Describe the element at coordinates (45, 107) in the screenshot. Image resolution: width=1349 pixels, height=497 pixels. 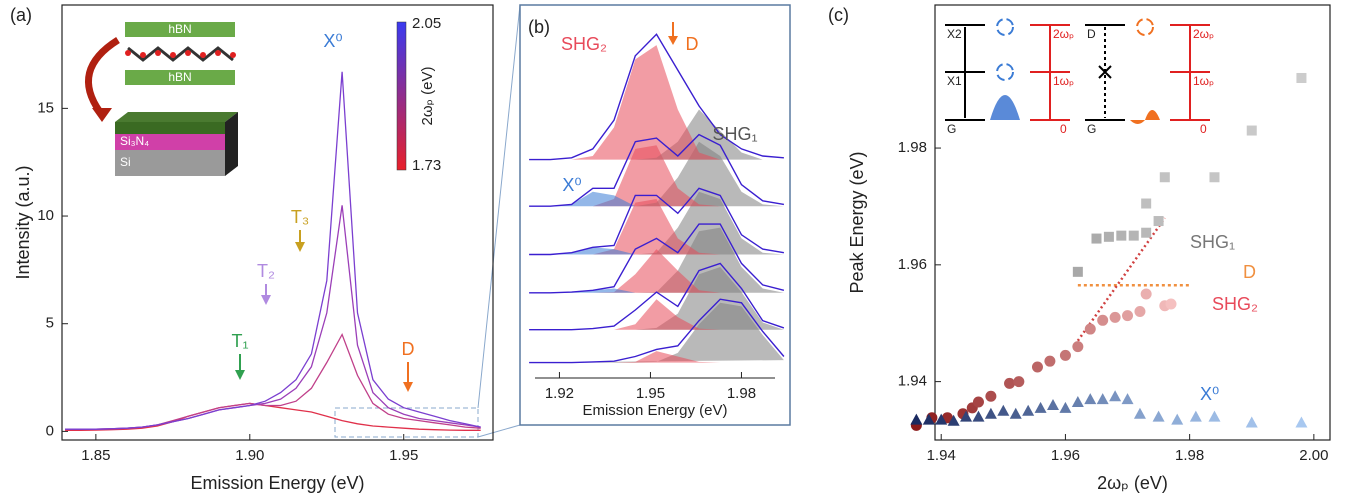
I see `y-tick-label: 15` at that location.